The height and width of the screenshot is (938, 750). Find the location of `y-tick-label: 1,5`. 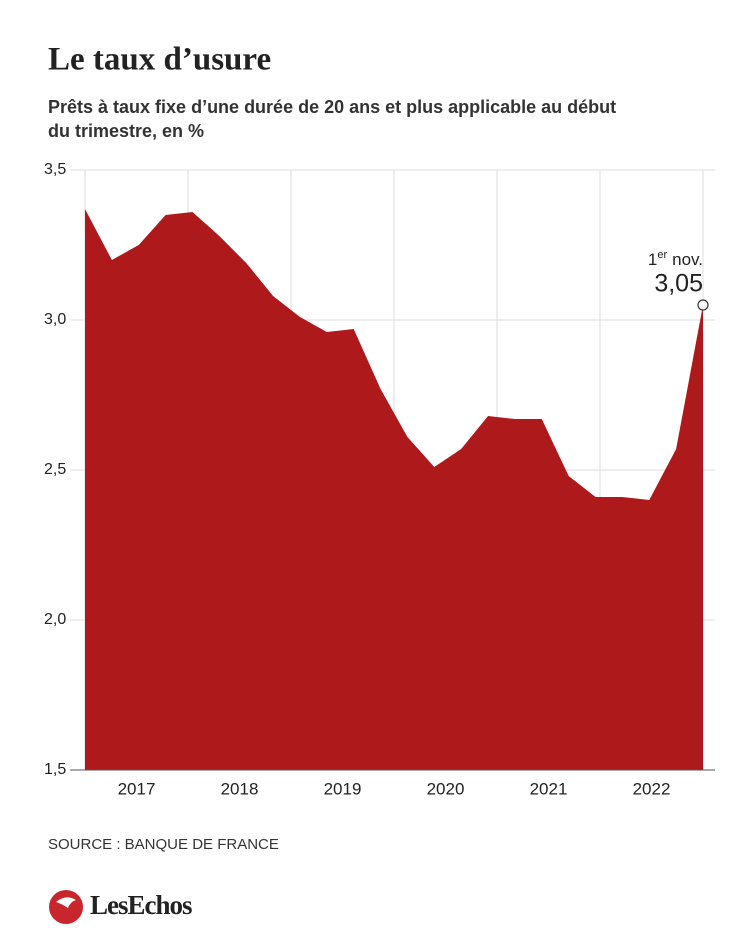

y-tick-label: 1,5 is located at coordinates (55, 769).